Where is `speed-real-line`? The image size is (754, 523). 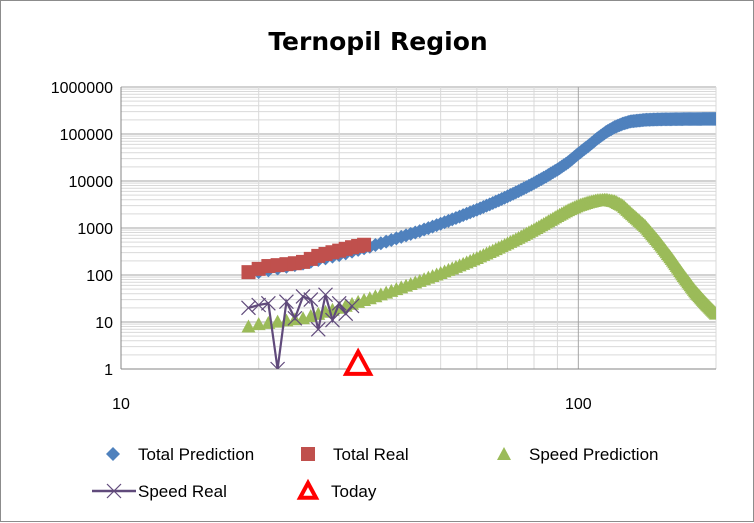
speed-real-line is located at coordinates (300, 331).